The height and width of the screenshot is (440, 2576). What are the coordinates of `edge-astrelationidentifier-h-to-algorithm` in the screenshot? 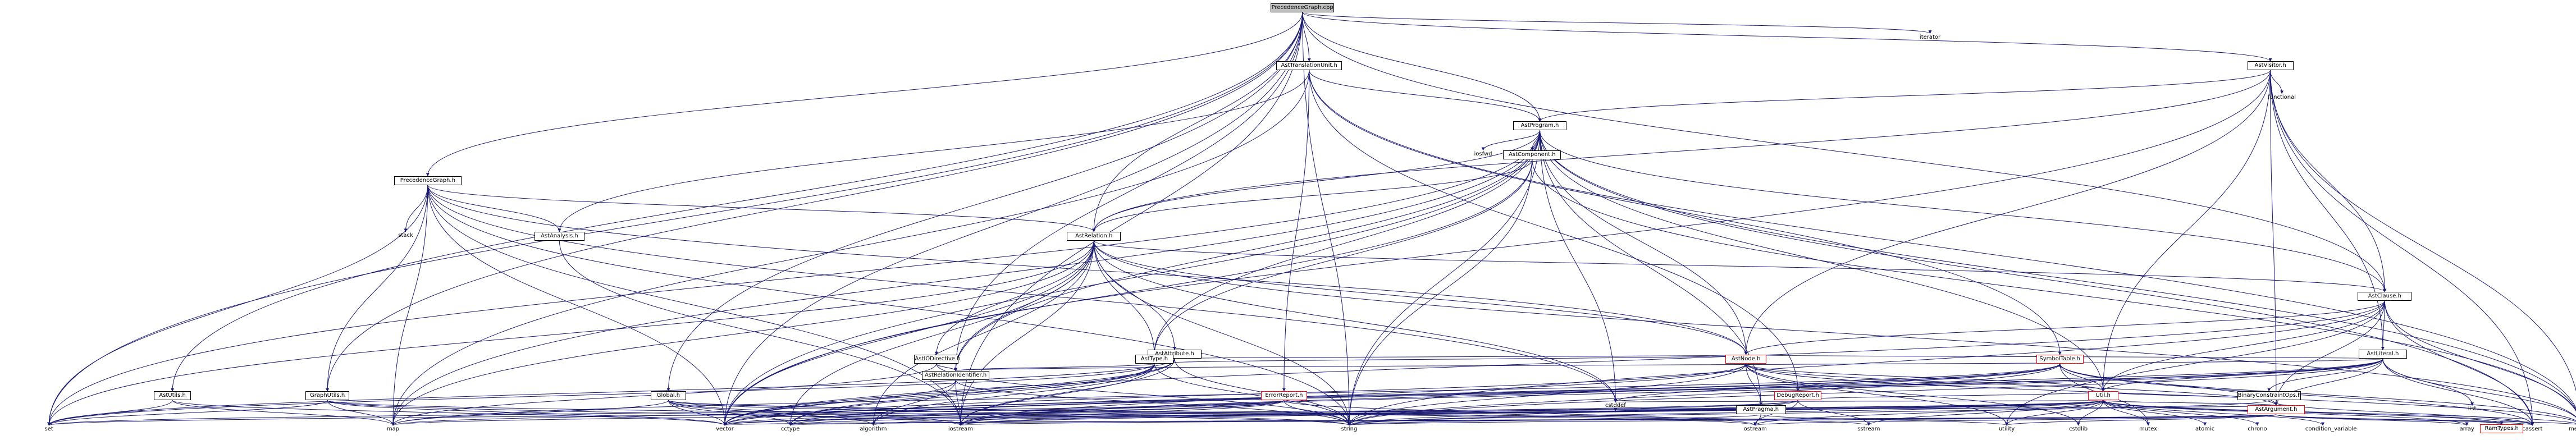 It's located at (913, 402).